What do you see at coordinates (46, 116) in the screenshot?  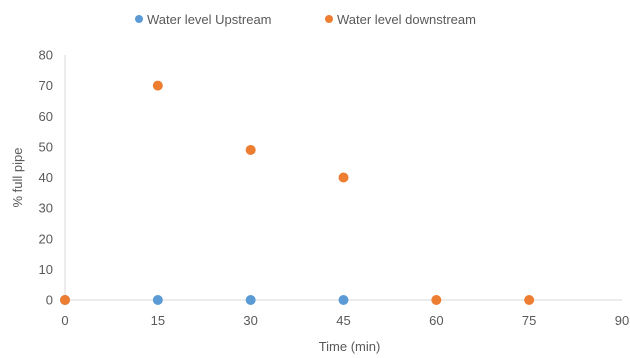 I see `y-tick-label: 60` at bounding box center [46, 116].